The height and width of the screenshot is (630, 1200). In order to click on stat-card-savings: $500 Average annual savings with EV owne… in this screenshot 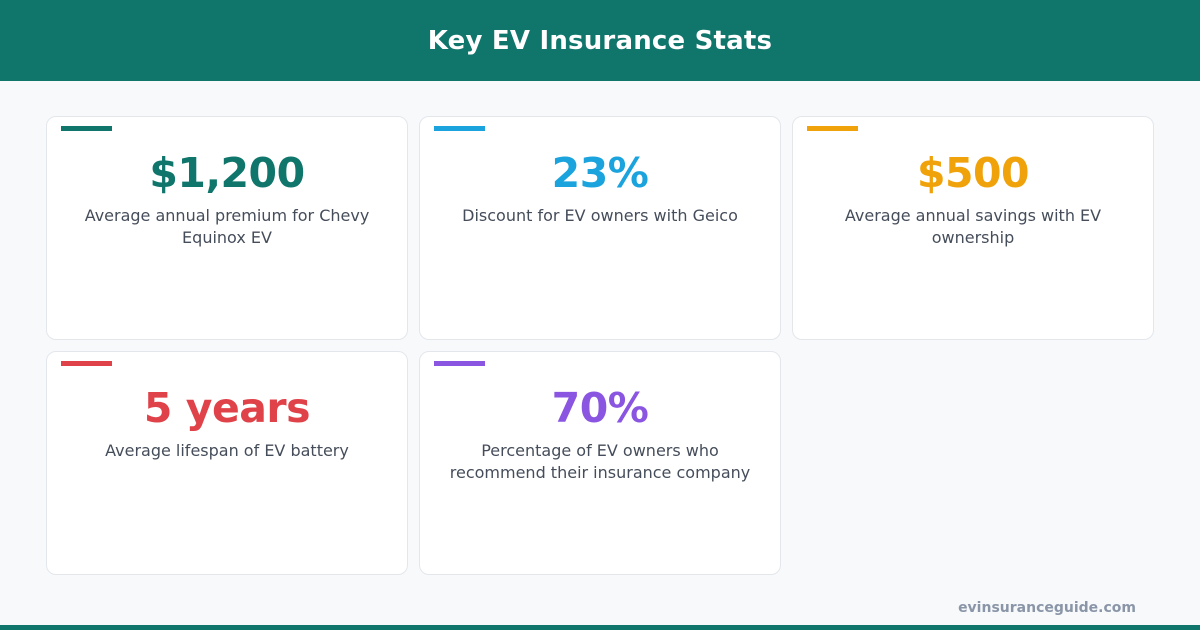, I will do `click(973, 228)`.